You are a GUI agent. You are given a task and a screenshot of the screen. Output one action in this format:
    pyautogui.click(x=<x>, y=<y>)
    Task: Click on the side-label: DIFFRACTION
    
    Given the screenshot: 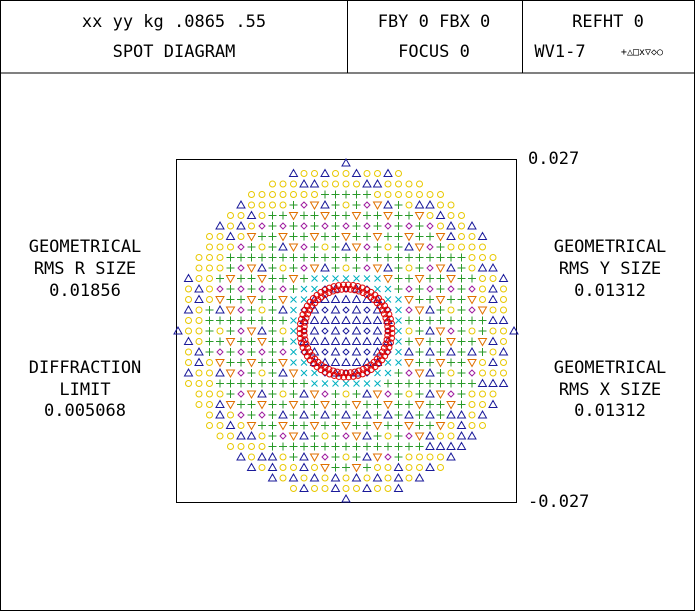 What is the action you would take?
    pyautogui.click(x=85, y=368)
    